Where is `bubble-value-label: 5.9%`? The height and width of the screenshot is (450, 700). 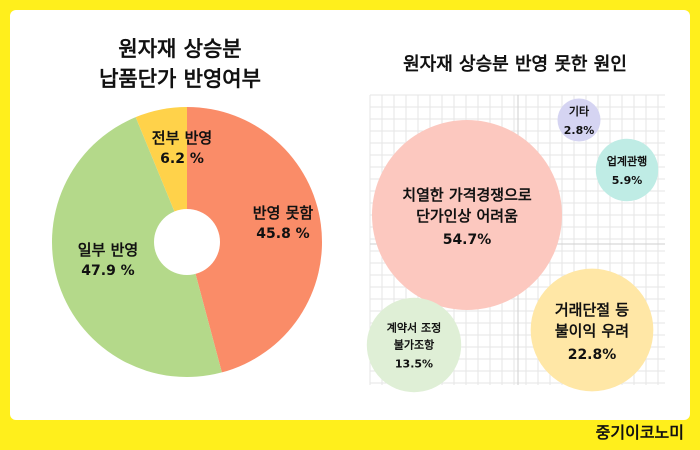
bubble-value-label: 5.9% is located at coordinates (627, 180).